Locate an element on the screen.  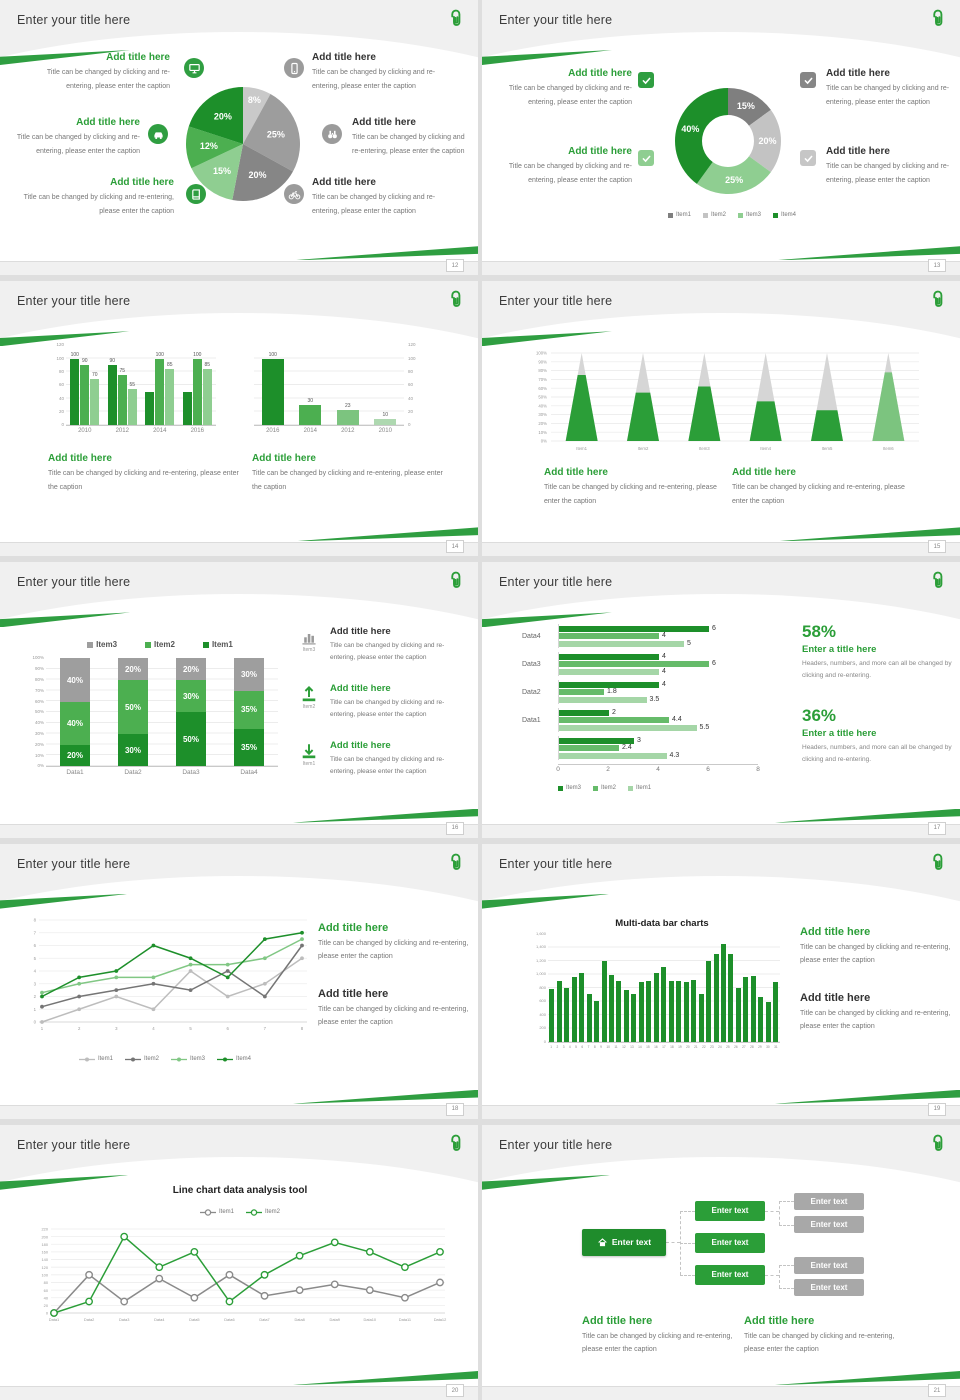
pie-slice-label: 20% is located at coordinates (767, 141).